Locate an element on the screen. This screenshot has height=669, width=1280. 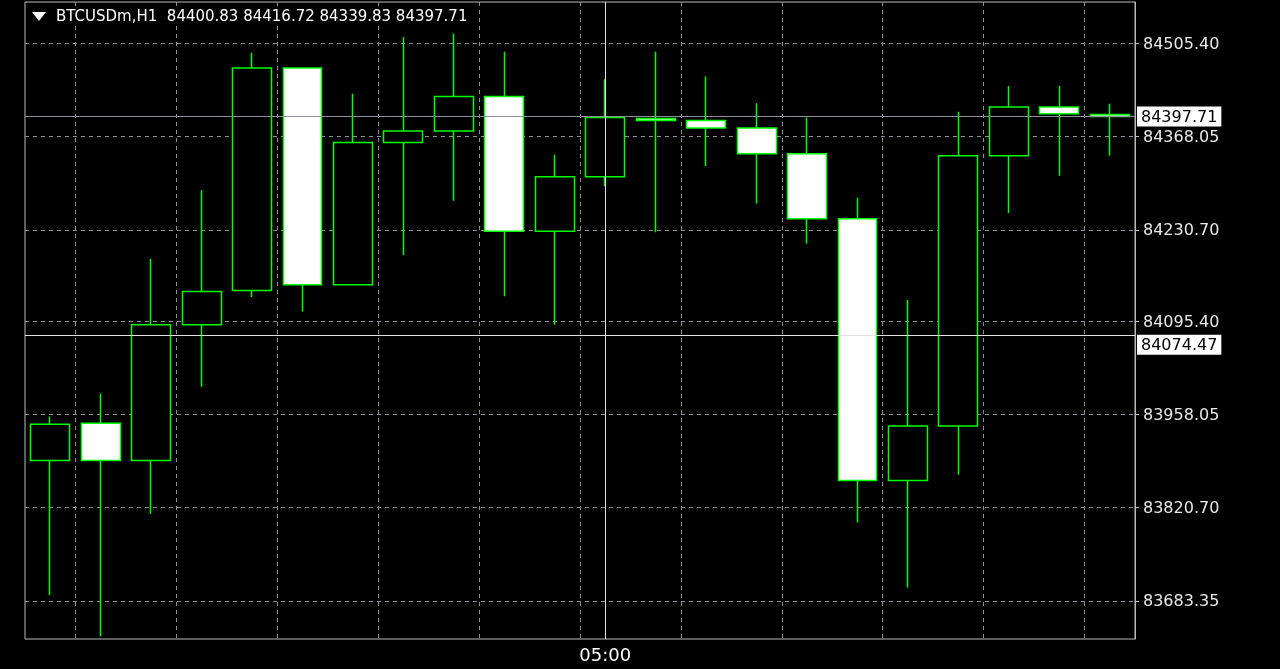
y-tick-label: 83683.35 is located at coordinates (1181, 601).